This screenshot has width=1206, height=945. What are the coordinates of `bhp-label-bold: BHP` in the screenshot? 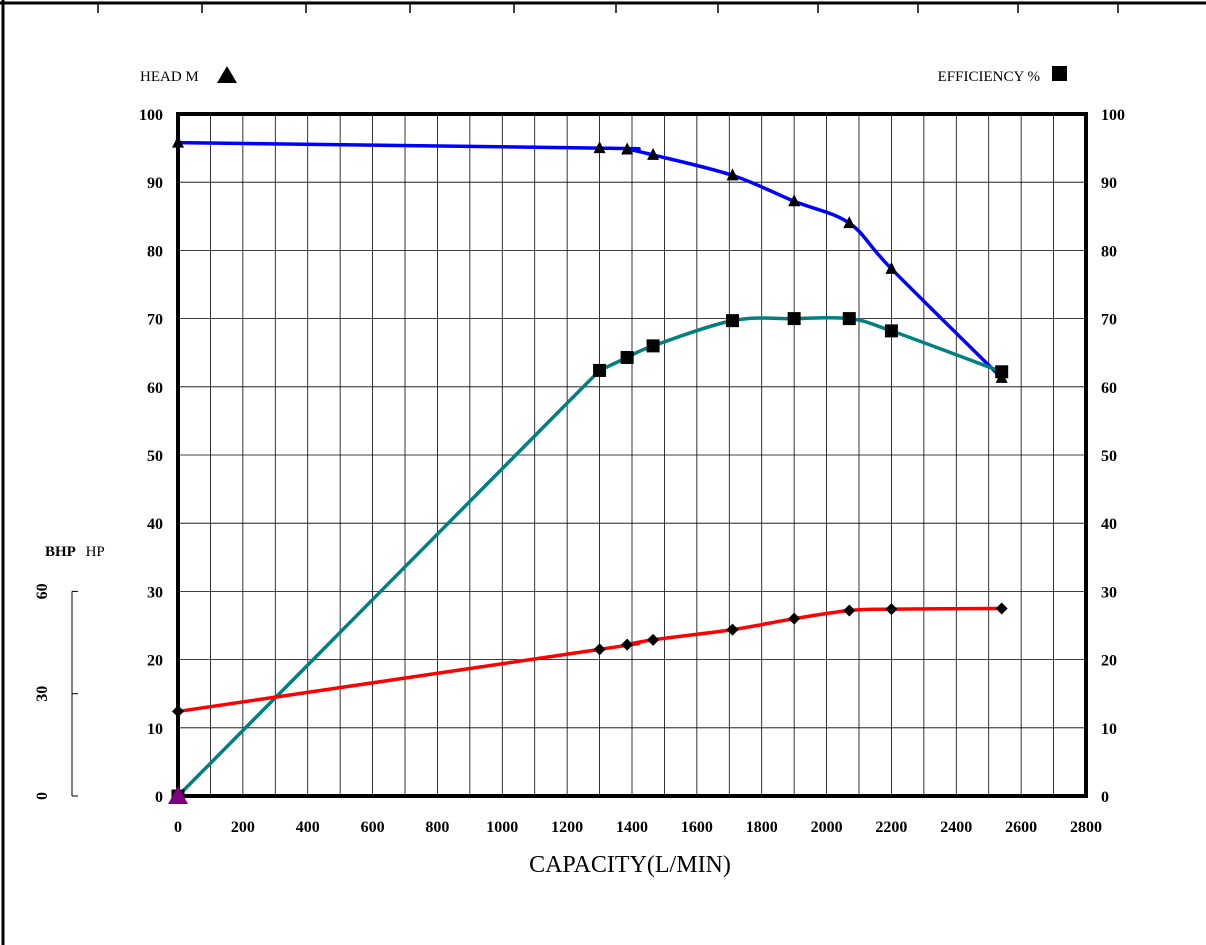 It's located at (60, 552).